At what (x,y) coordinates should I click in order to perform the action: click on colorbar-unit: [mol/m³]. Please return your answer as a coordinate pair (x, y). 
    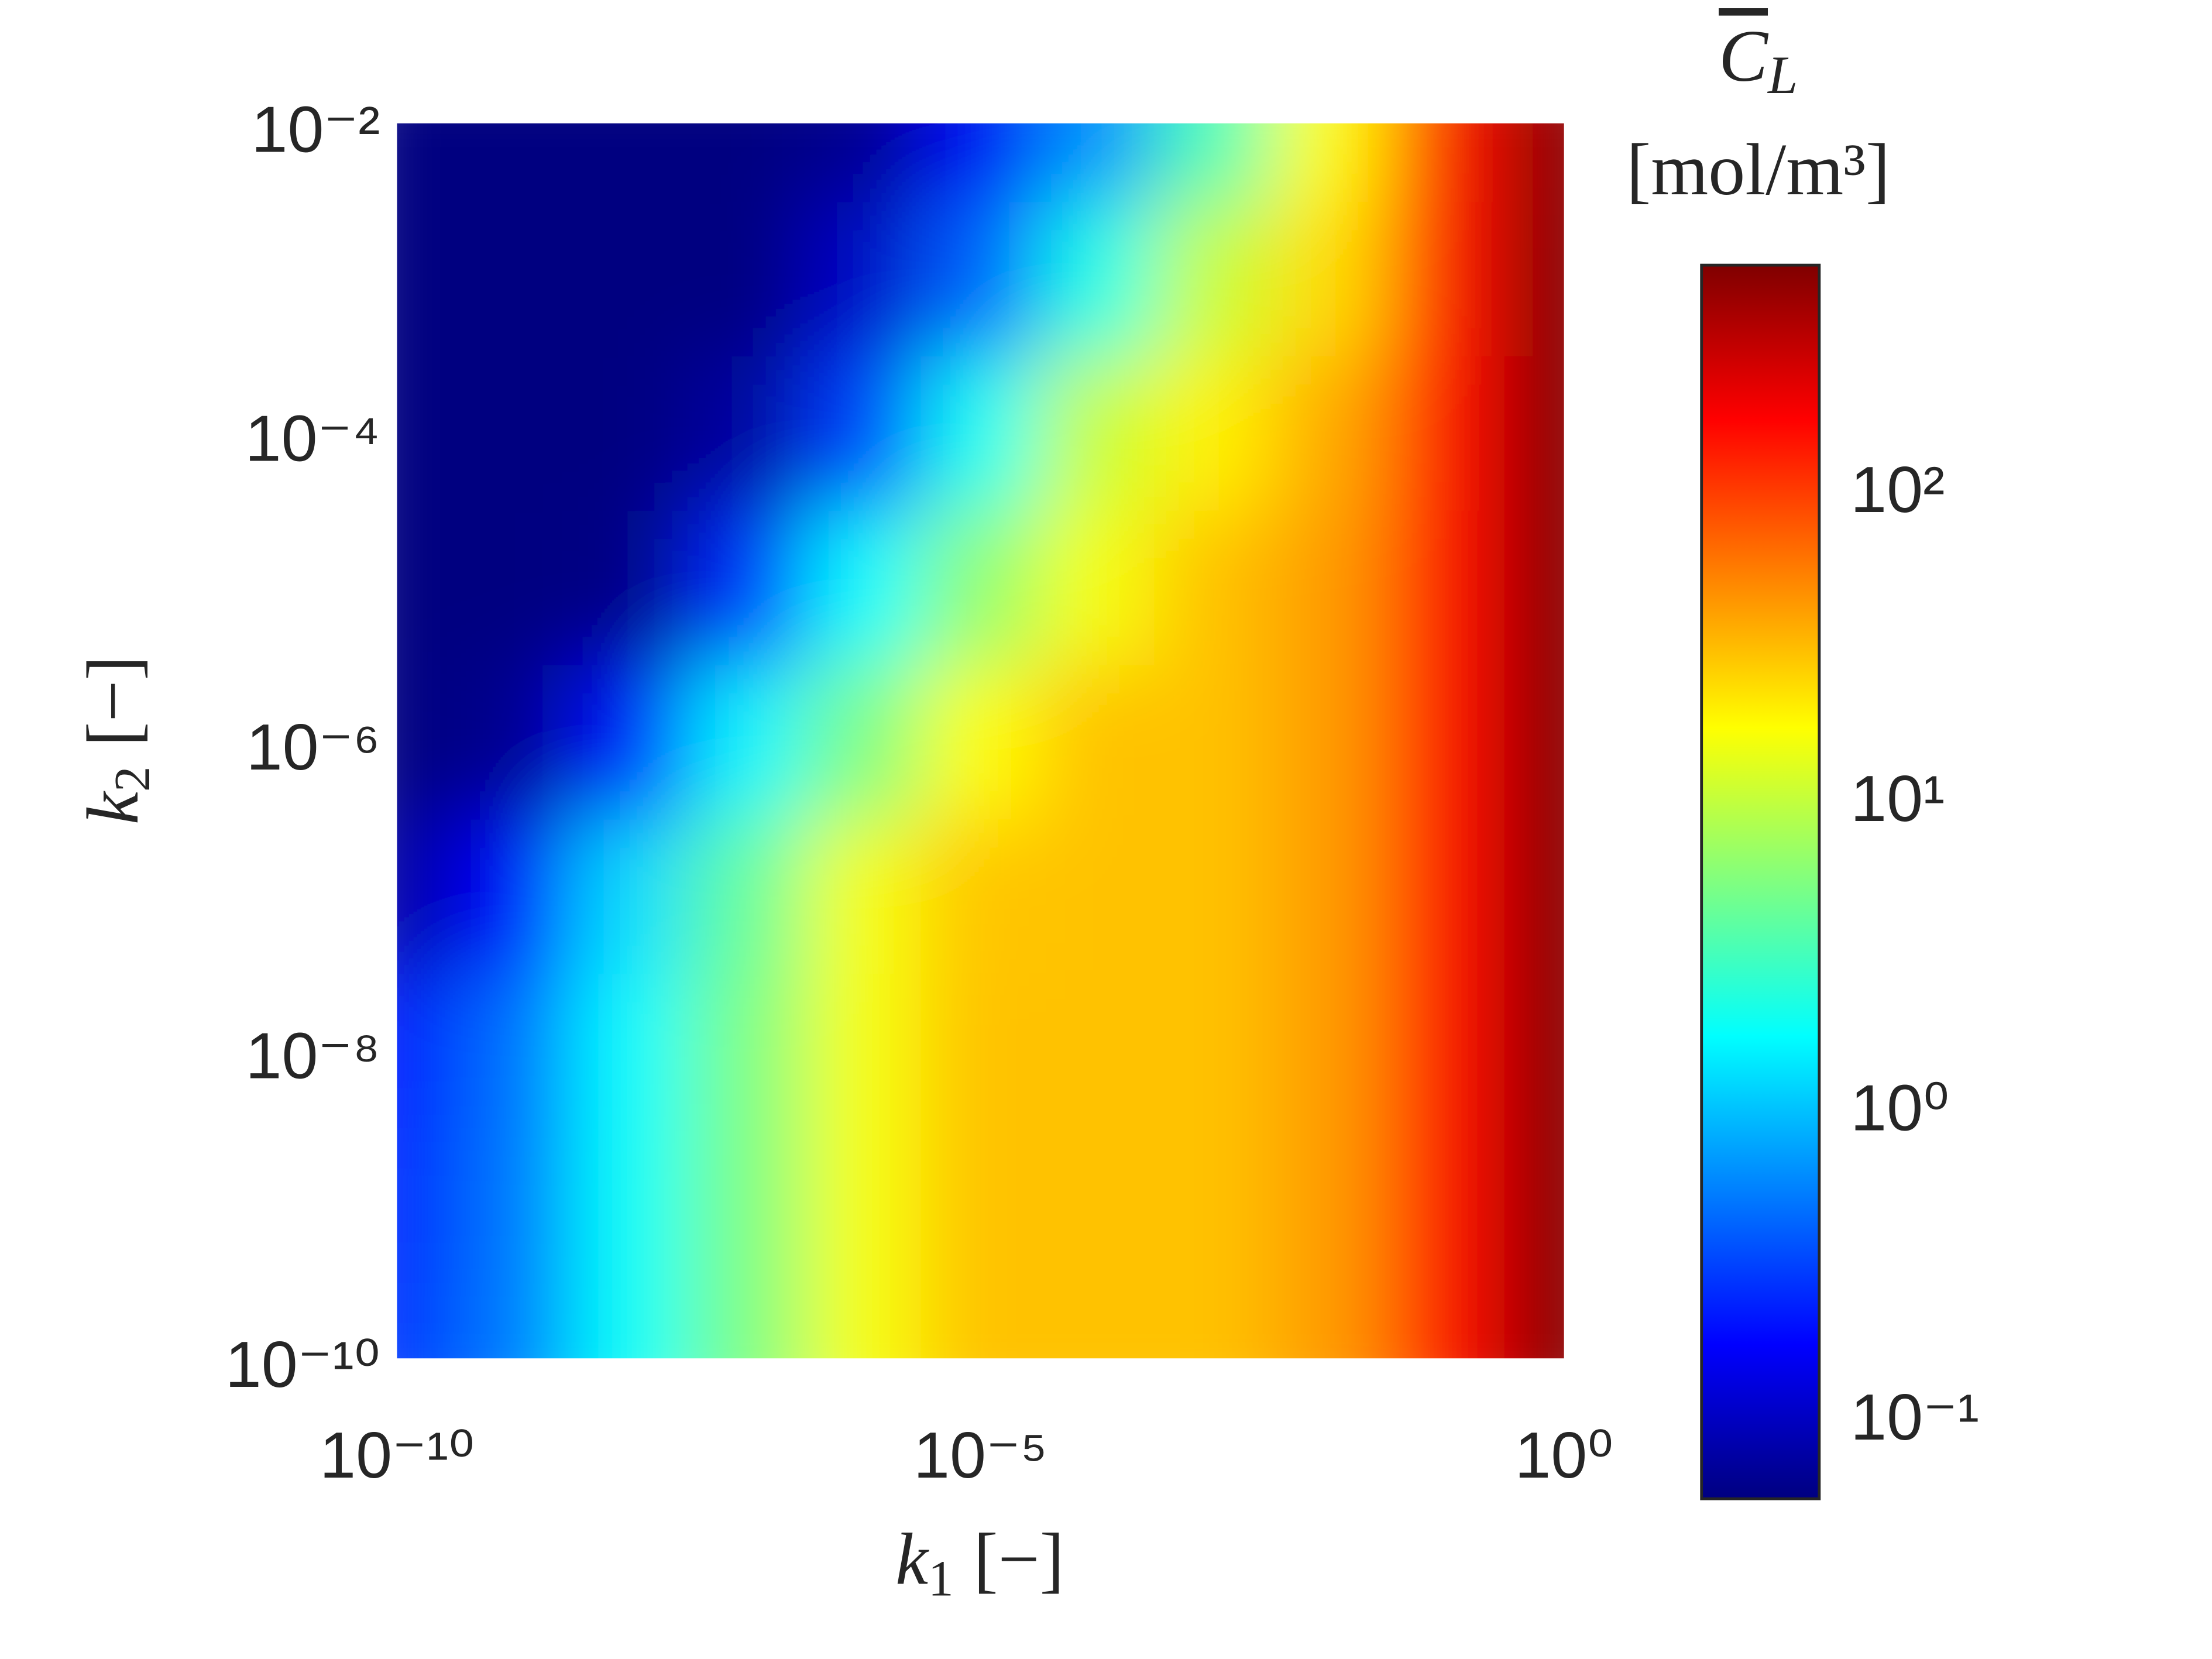
    Looking at the image, I should click on (1758, 170).